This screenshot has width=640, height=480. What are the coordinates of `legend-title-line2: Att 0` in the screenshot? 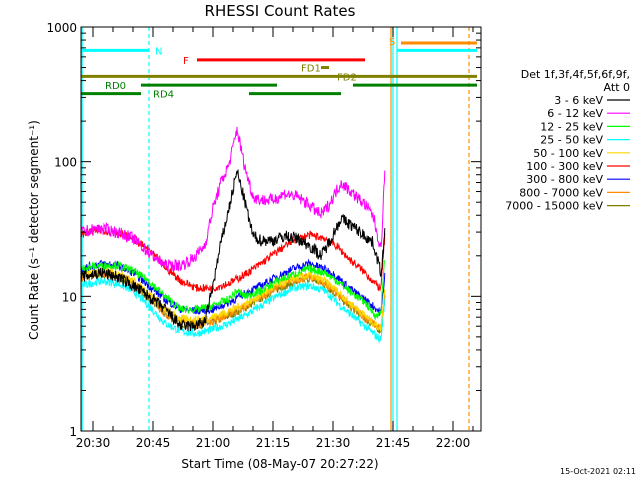 It's located at (617, 87).